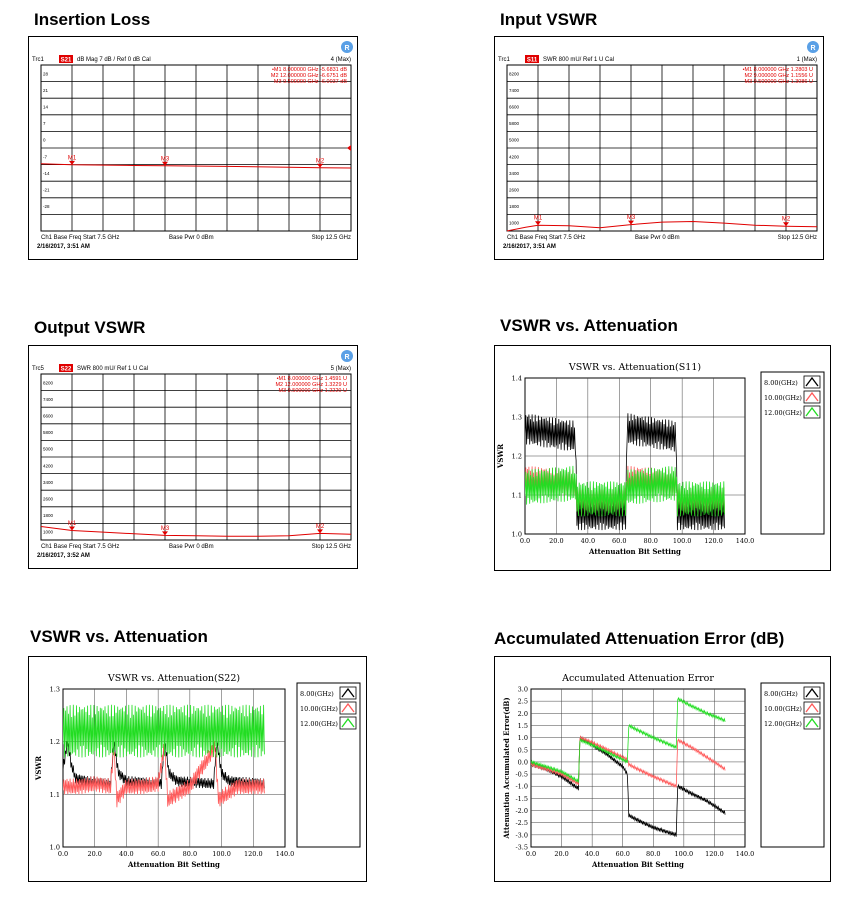 This screenshot has height=900, width=848. I want to click on x-tick-label: 0.0, so click(63, 854).